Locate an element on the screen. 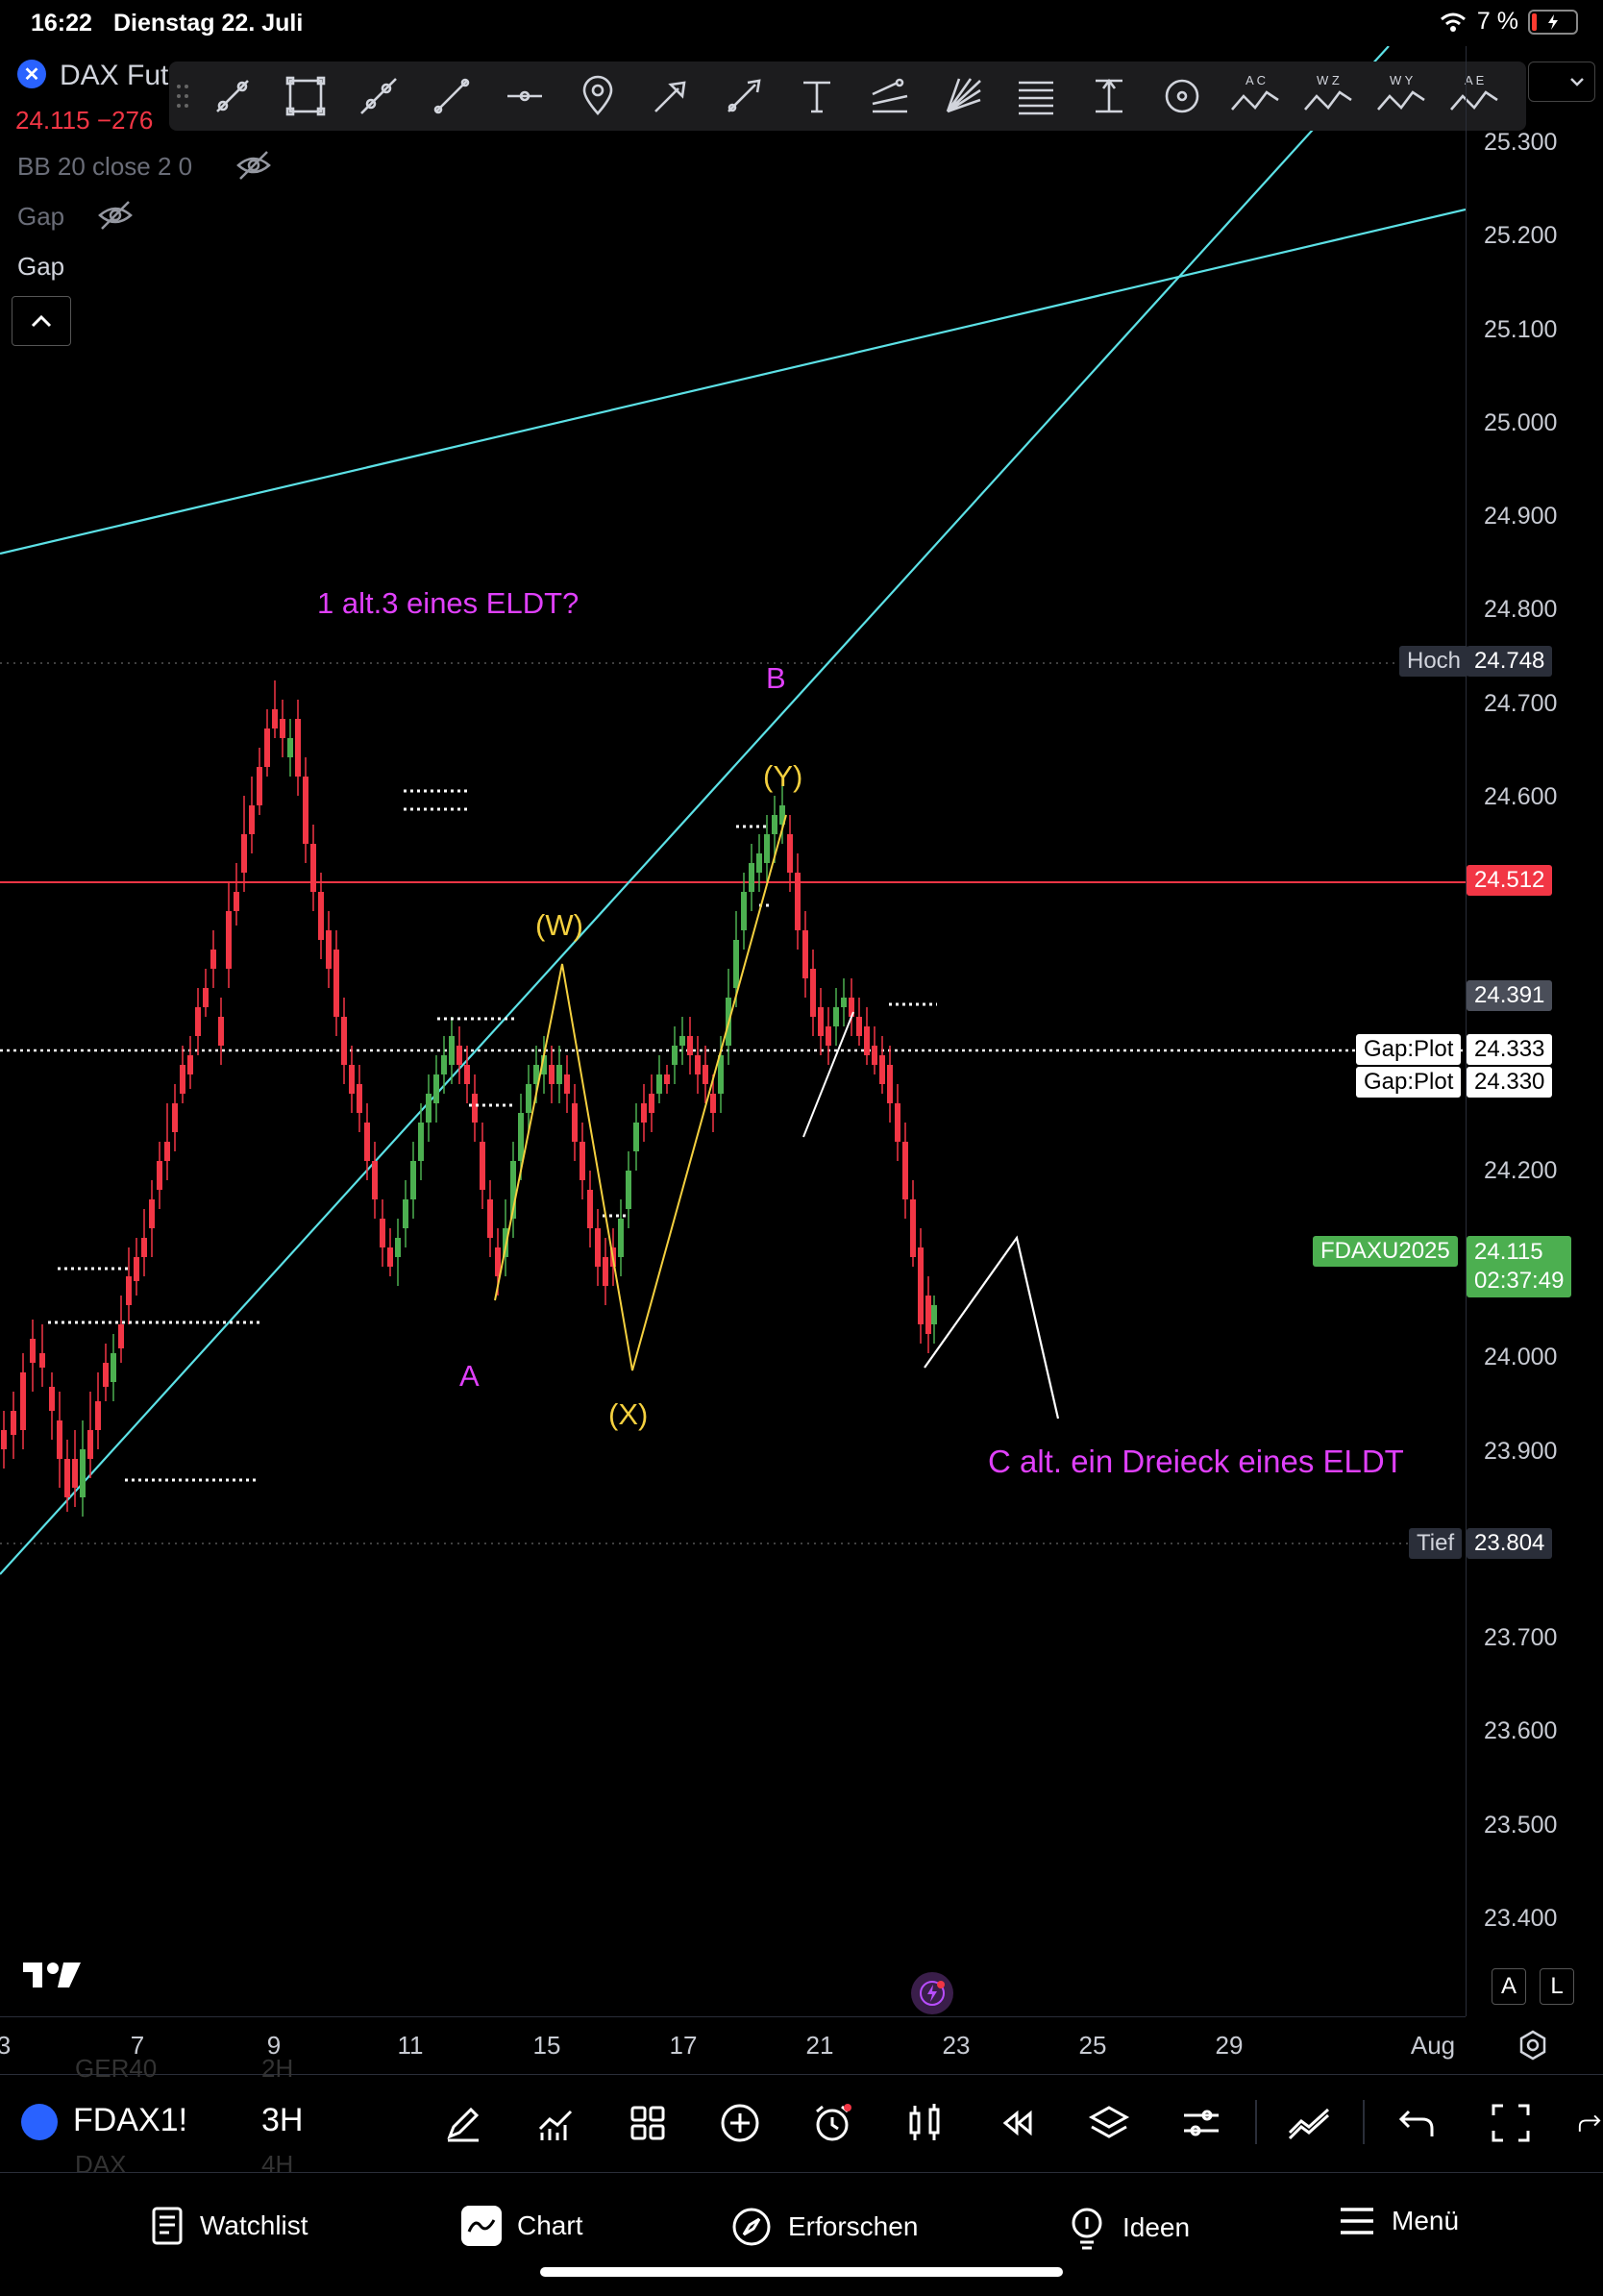  tab-explore: Erforschen is located at coordinates (824, 2227).